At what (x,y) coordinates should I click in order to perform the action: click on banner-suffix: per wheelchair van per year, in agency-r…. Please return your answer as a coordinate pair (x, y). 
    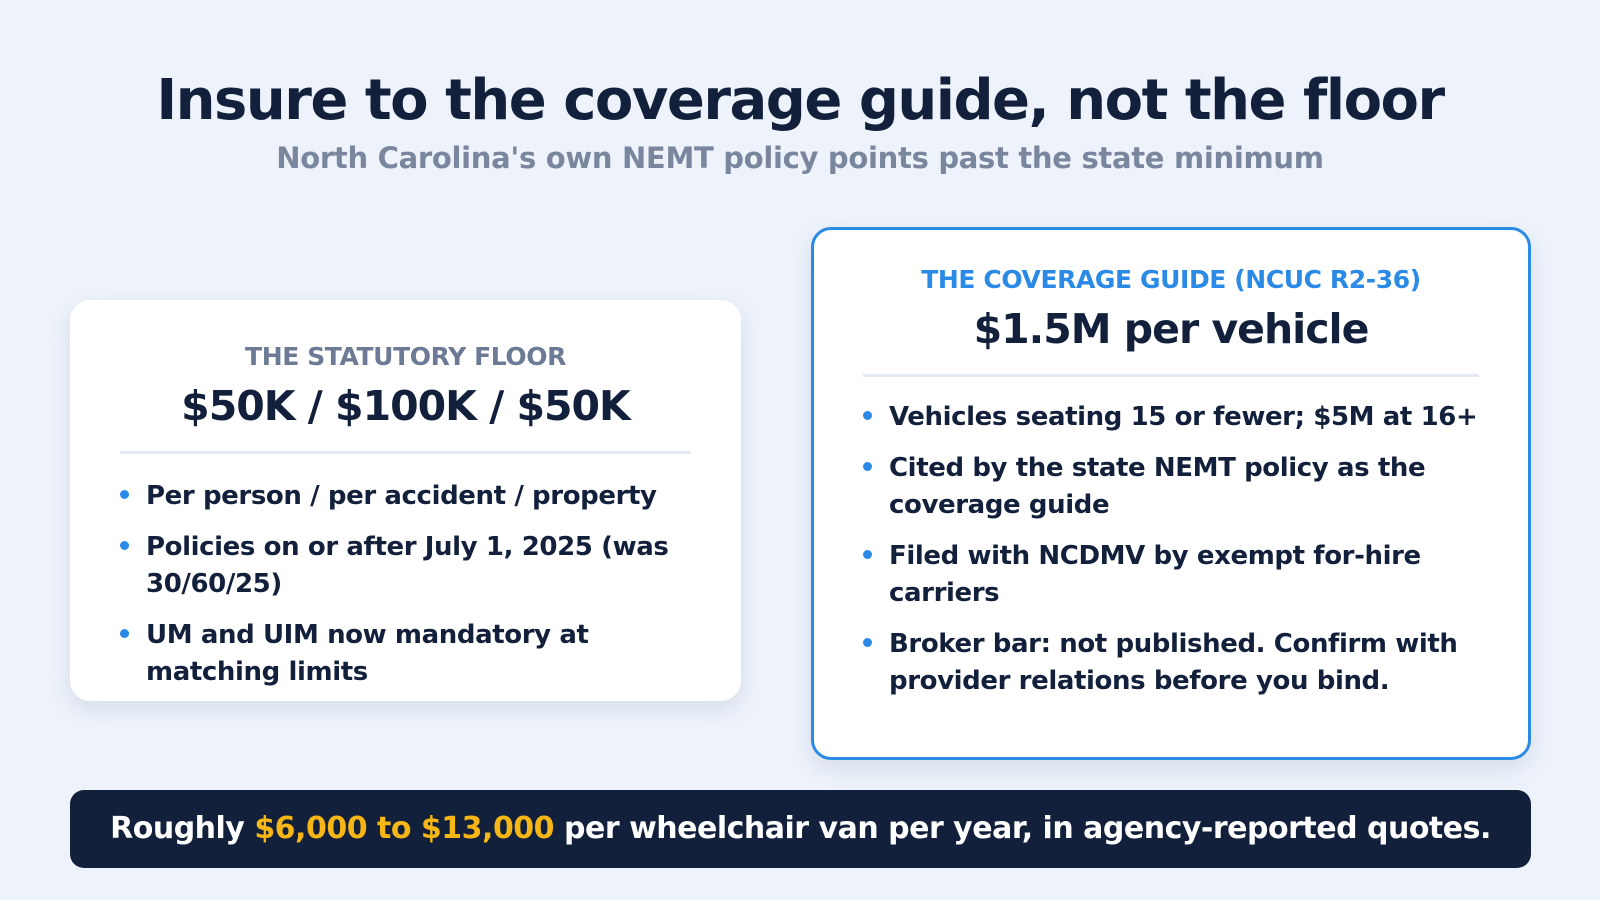
    Looking at the image, I should click on (1022, 828).